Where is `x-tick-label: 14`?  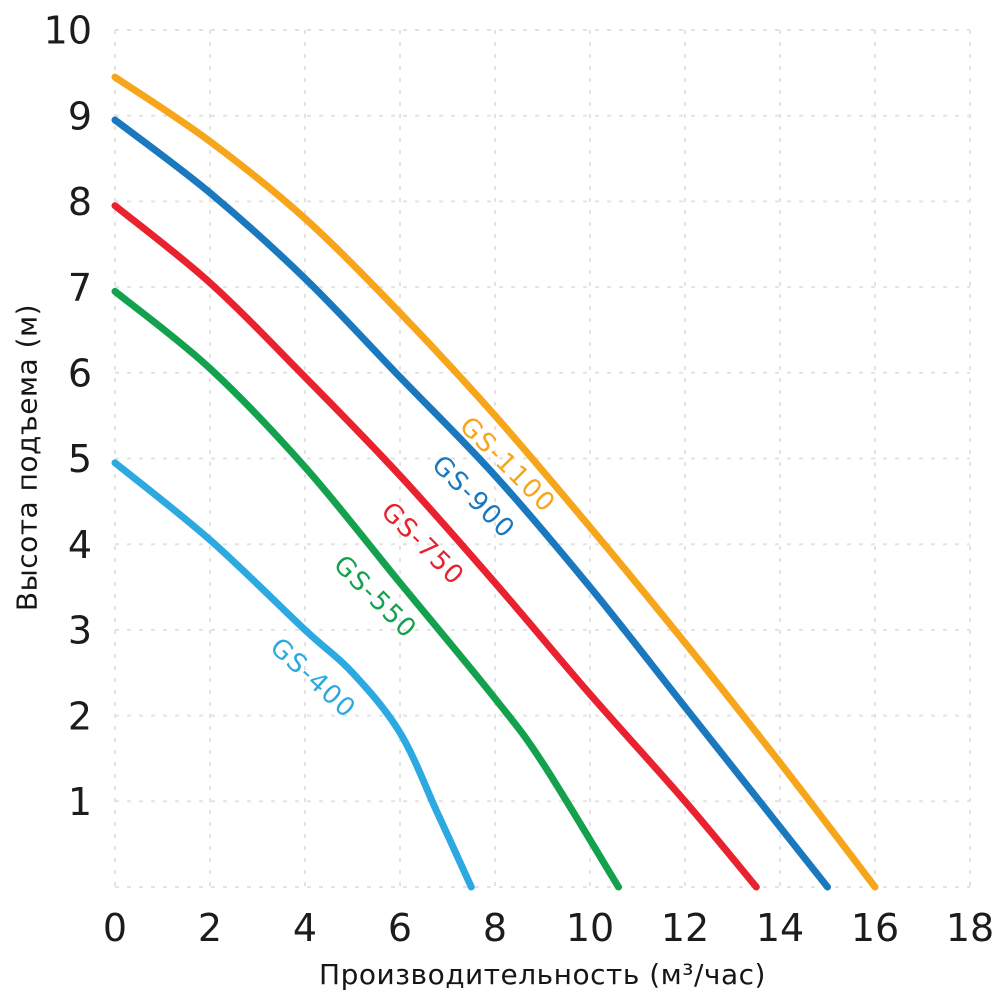
x-tick-label: 14 is located at coordinates (780, 928).